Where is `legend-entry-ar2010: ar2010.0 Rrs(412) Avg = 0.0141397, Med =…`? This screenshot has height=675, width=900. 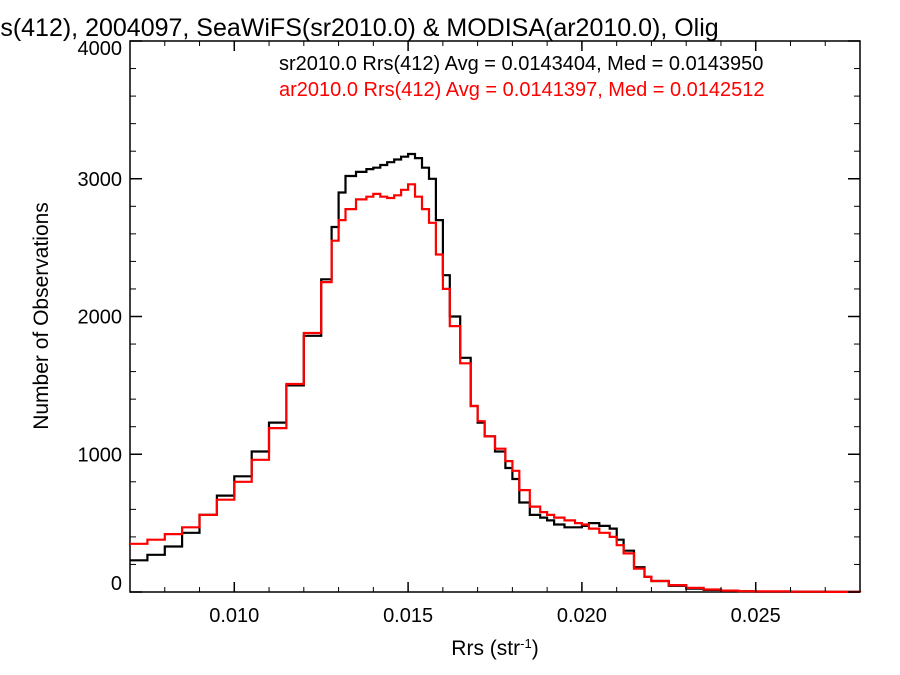 legend-entry-ar2010: ar2010.0 Rrs(412) Avg = 0.0141397, Med =… is located at coordinates (522, 90).